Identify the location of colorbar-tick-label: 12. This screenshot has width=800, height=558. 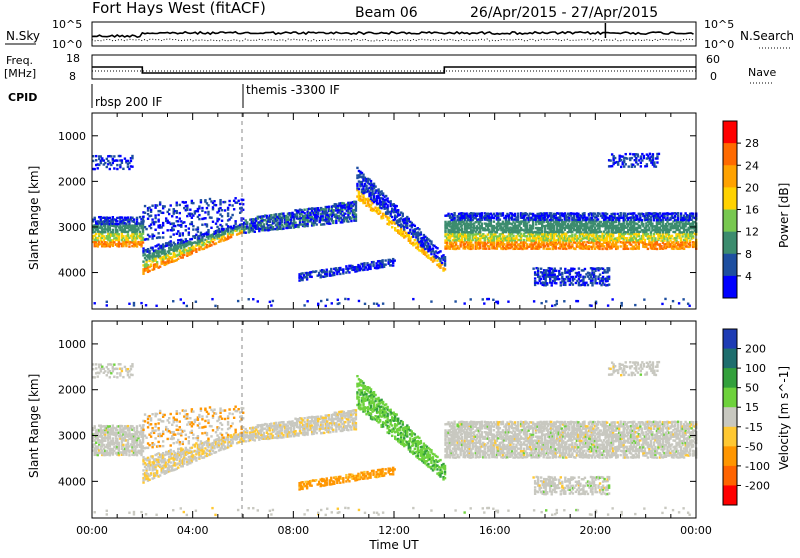
(752, 232).